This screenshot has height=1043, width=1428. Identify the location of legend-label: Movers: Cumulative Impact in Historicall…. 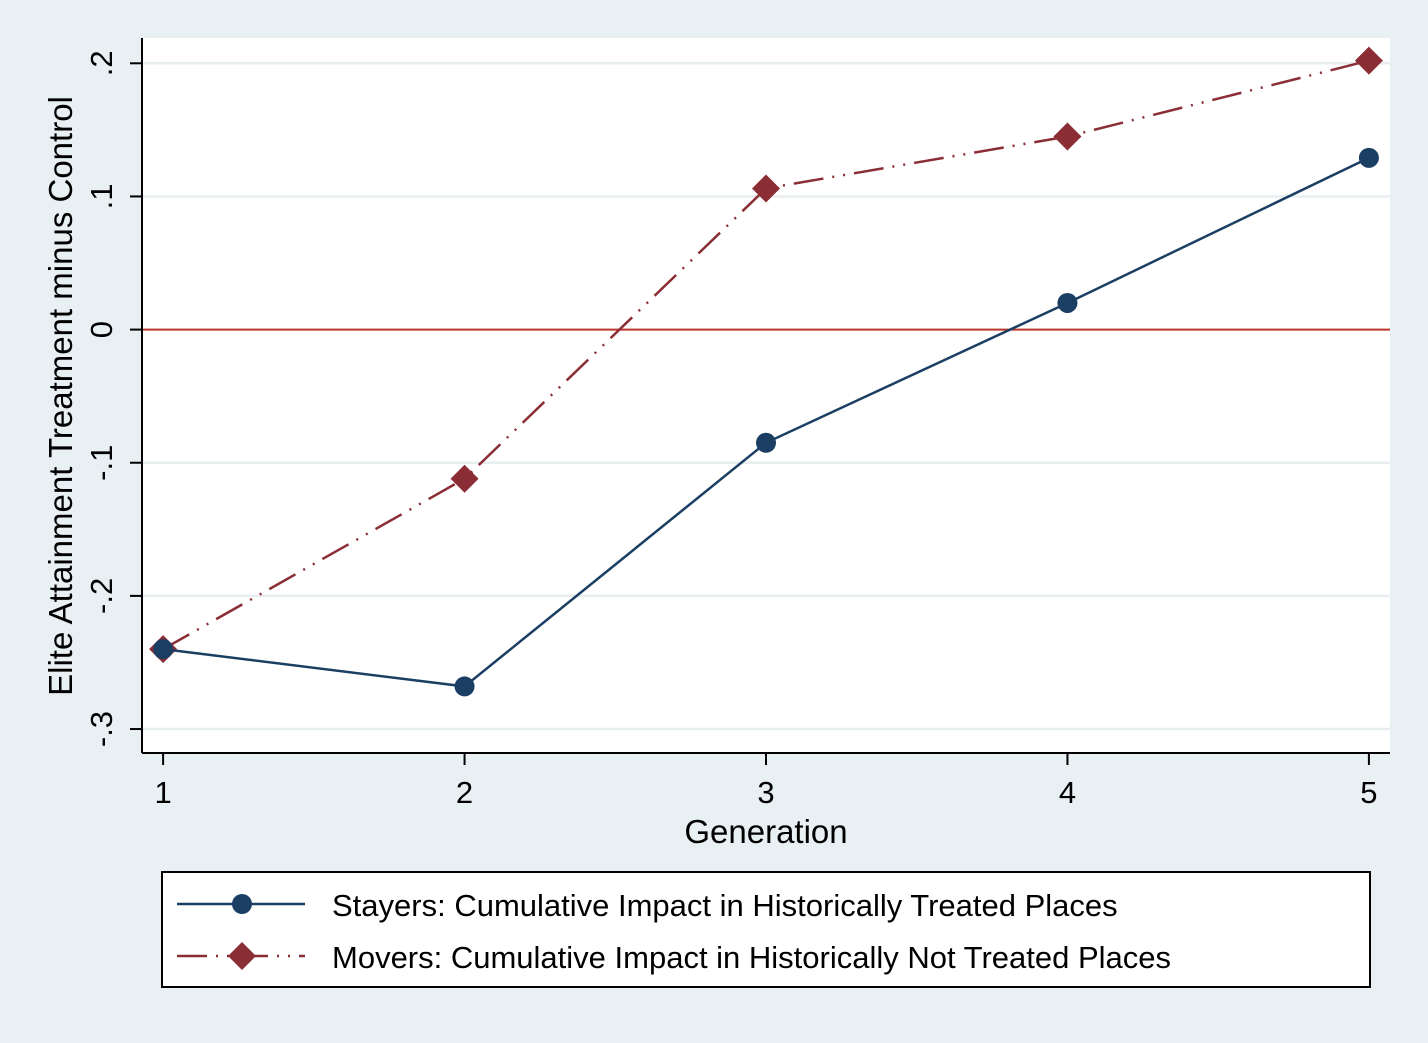
(751, 957).